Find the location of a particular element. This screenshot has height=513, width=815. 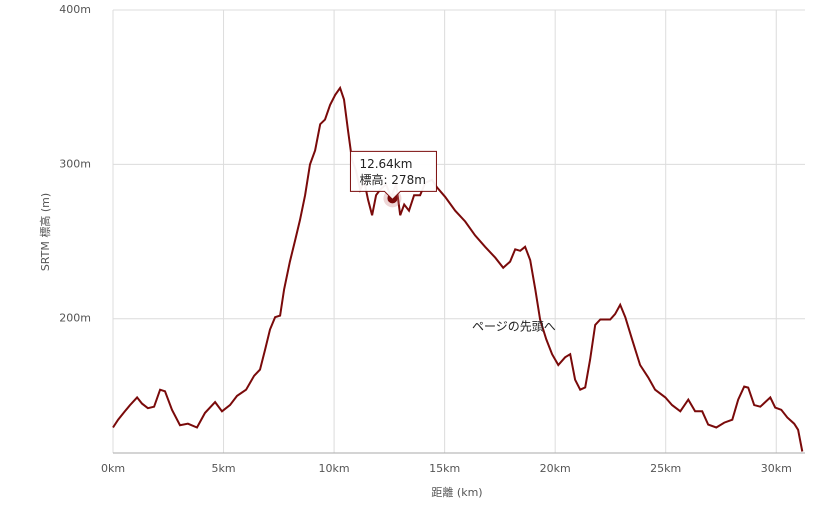

x-tick-label: 5km is located at coordinates (223, 468).